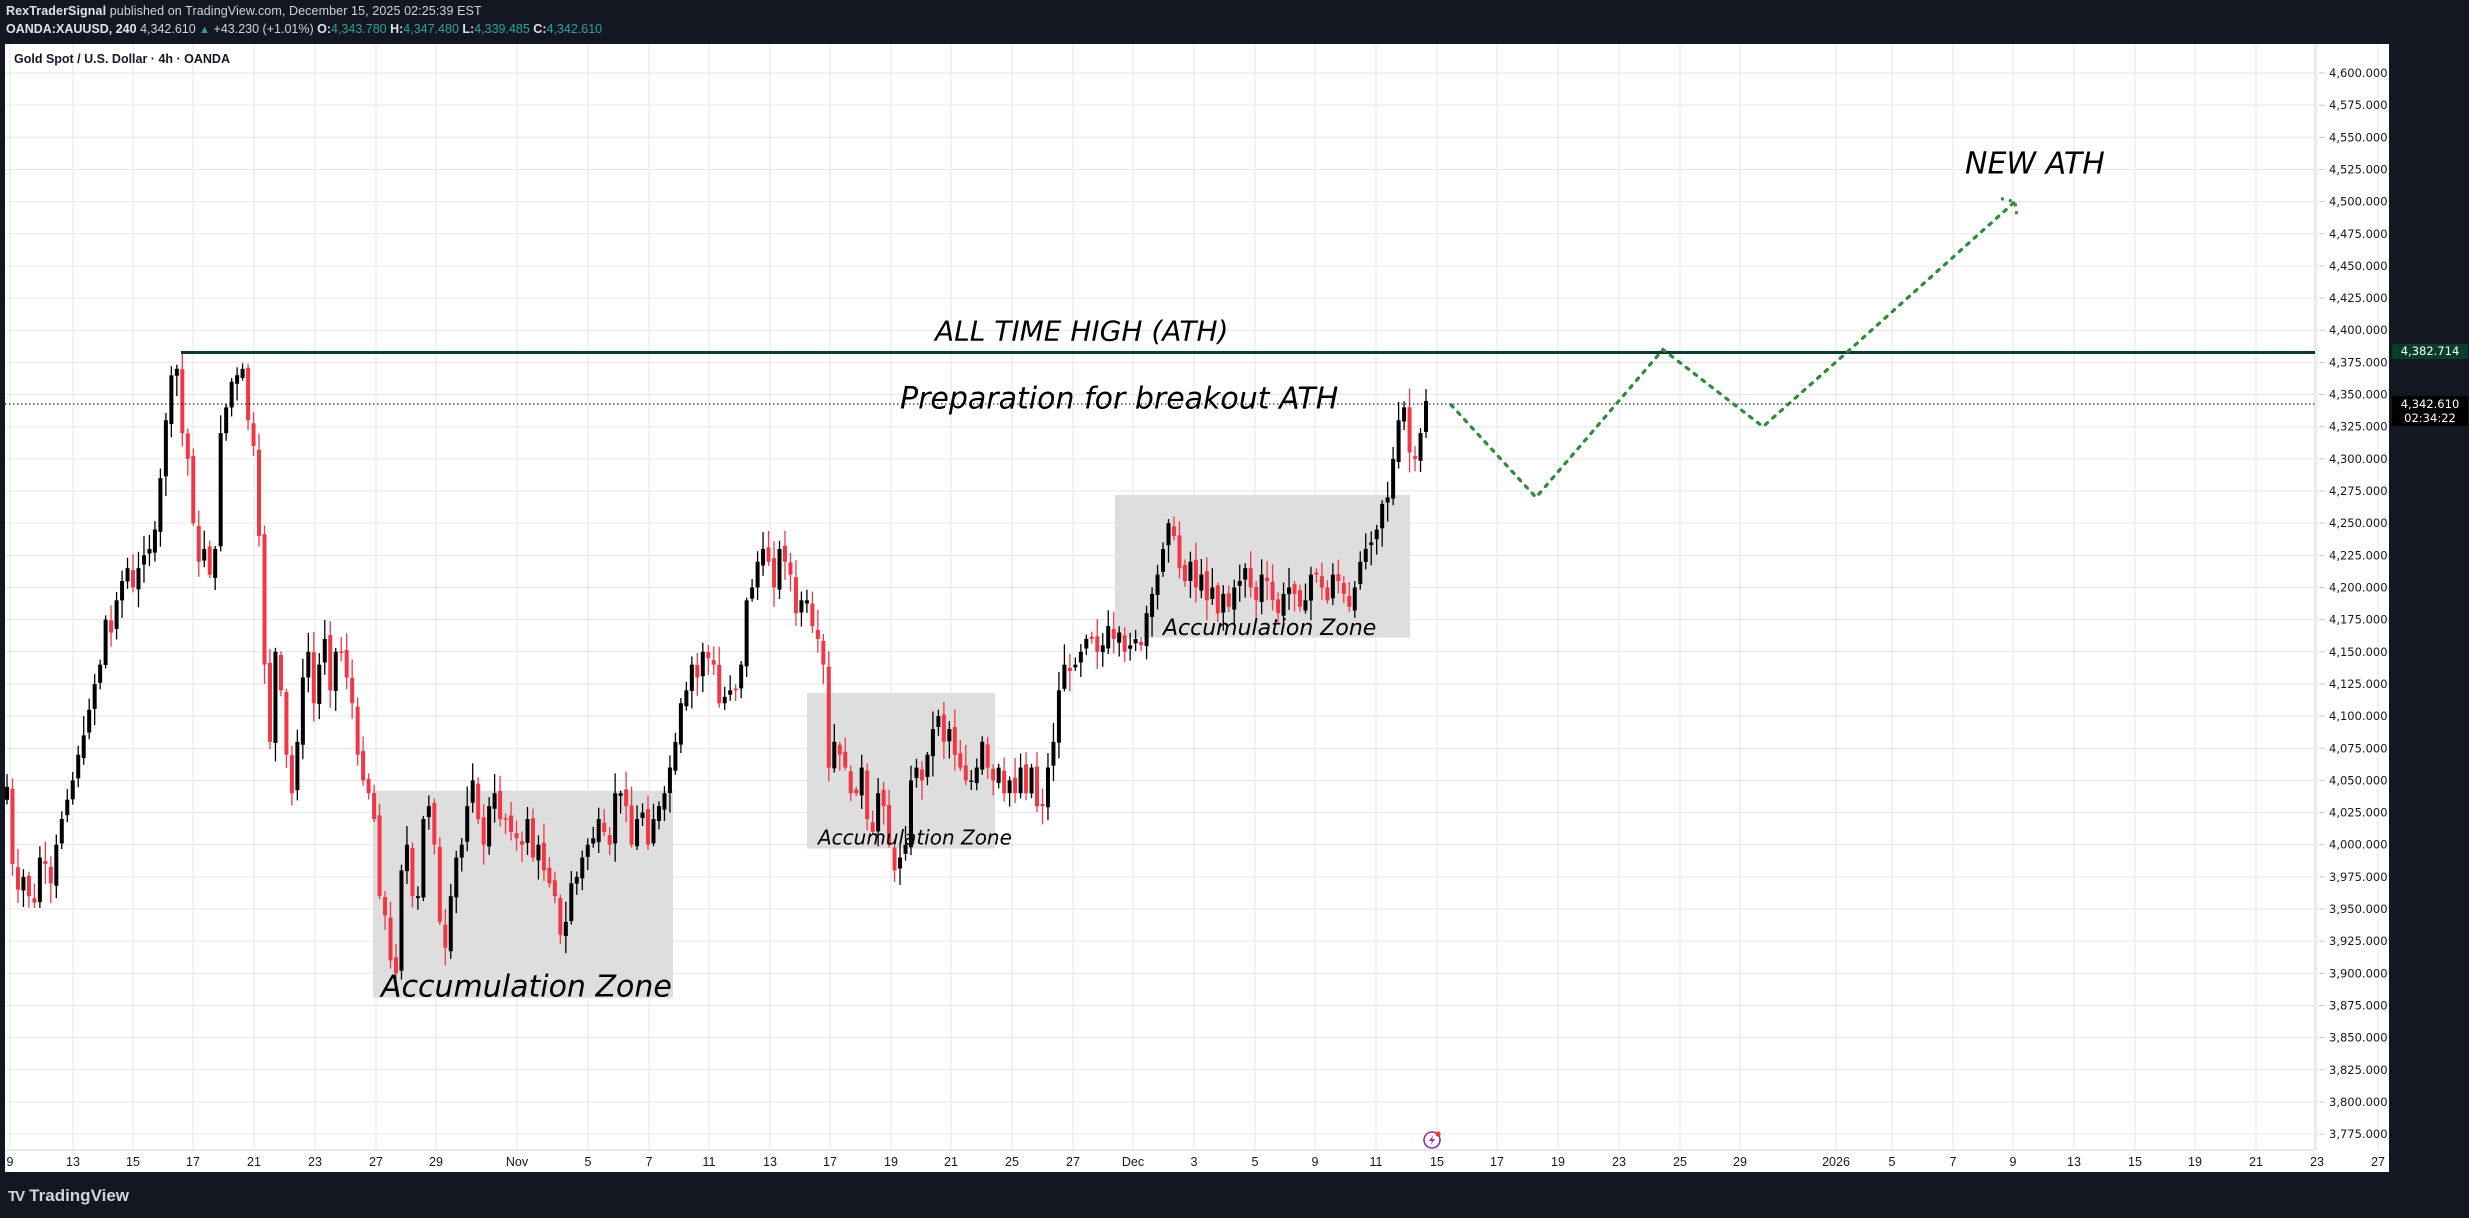 The height and width of the screenshot is (1218, 2469). What do you see at coordinates (1234, 1195) in the screenshot?
I see `footer: TV TradingView` at bounding box center [1234, 1195].